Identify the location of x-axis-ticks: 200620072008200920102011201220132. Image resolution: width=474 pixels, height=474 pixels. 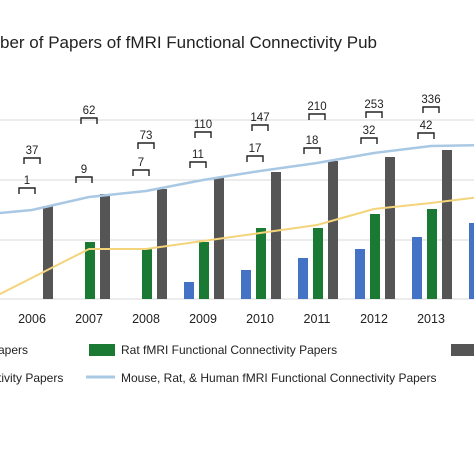
(231, 319).